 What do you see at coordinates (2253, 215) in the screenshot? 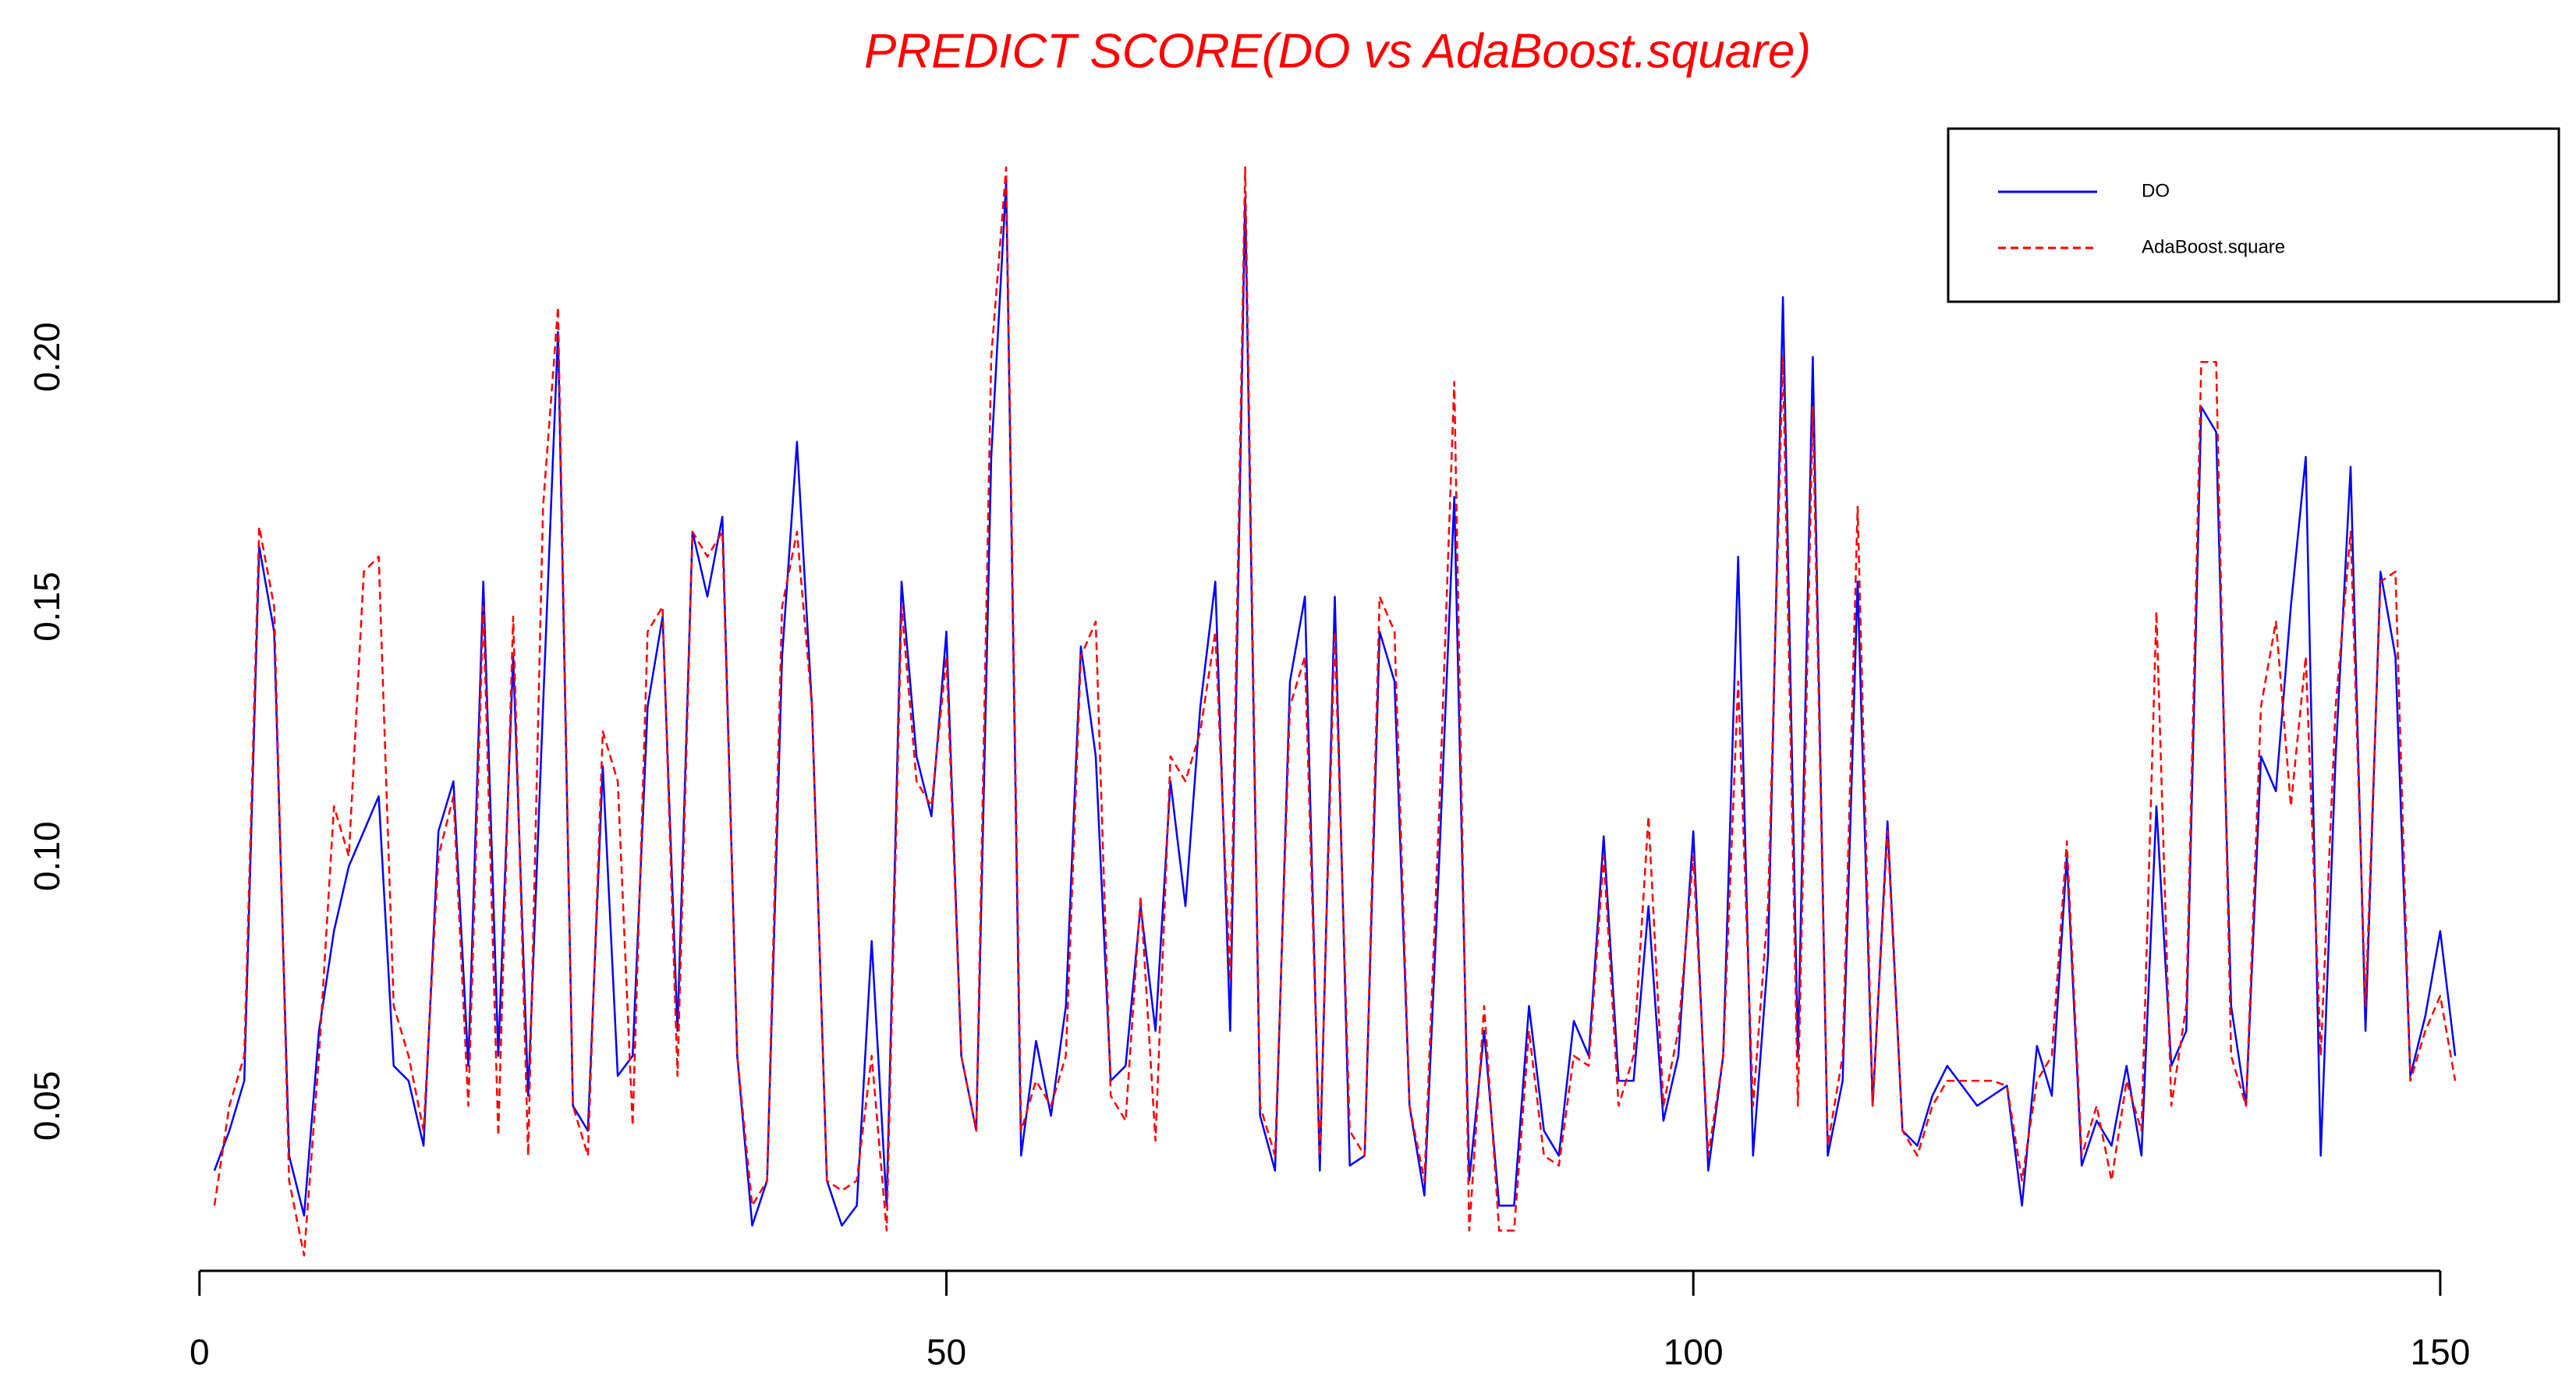
I see `legend-box` at bounding box center [2253, 215].